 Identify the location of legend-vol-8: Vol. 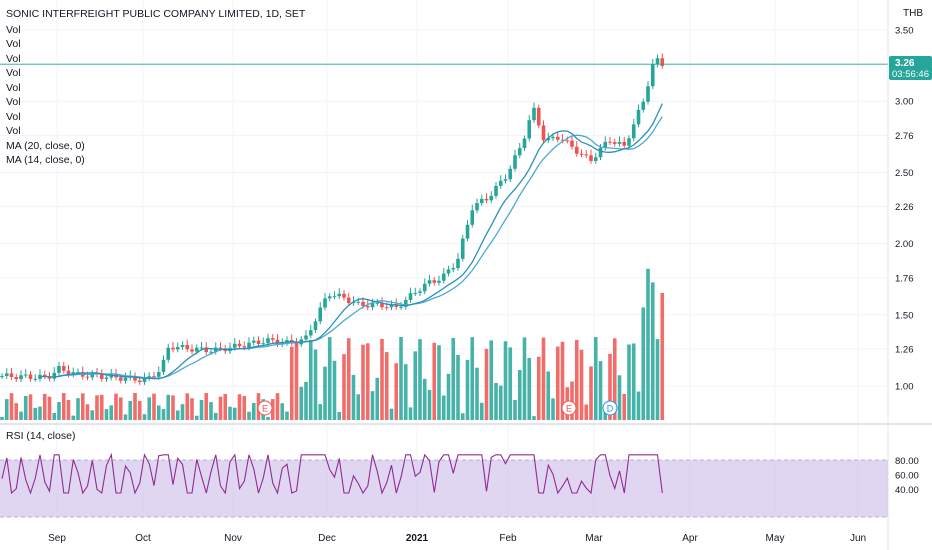
(13, 131).